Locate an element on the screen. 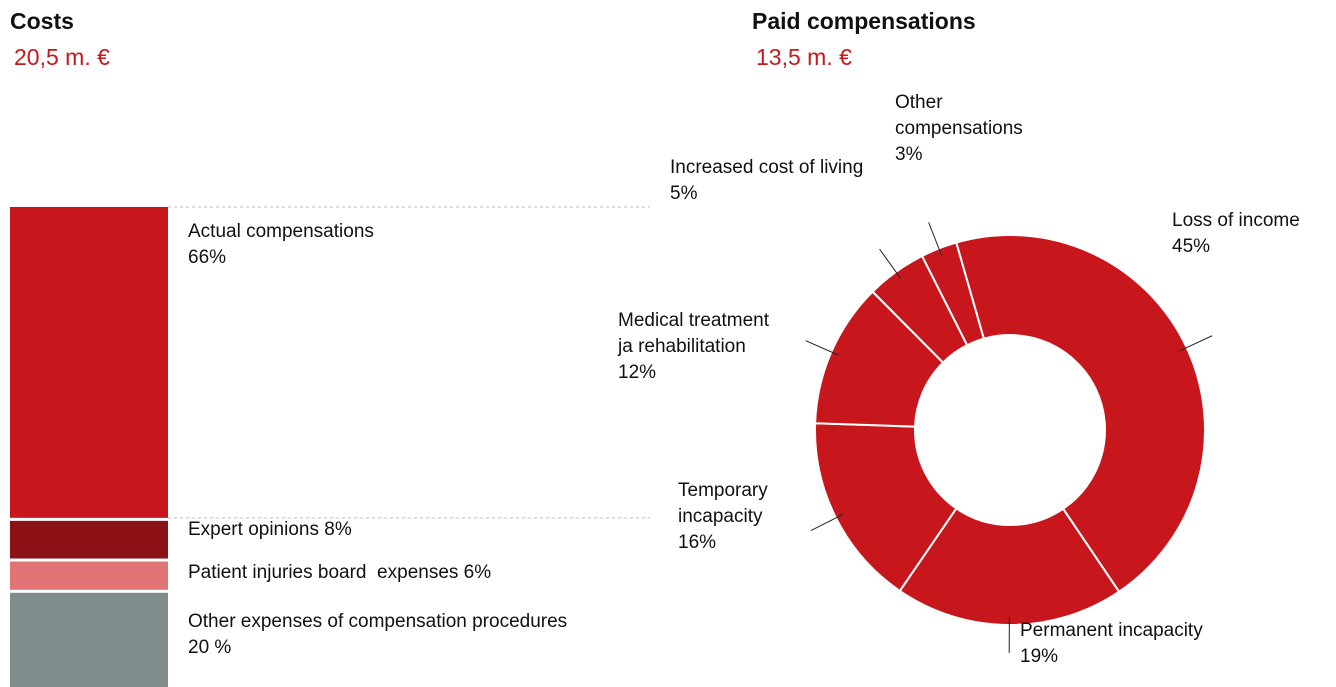  data-label: Increased cost of living 5% is located at coordinates (777, 181).